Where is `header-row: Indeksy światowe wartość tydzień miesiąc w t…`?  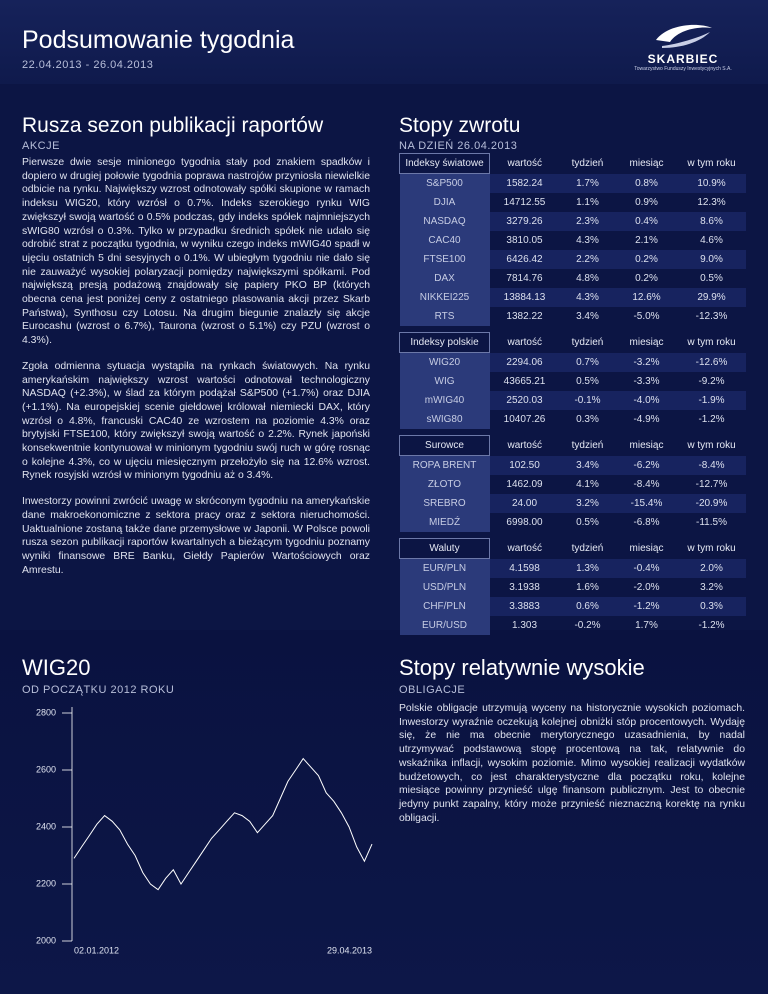
header-row: Indeksy światowe wartość tydzień miesiąc w t… is located at coordinates (572, 163).